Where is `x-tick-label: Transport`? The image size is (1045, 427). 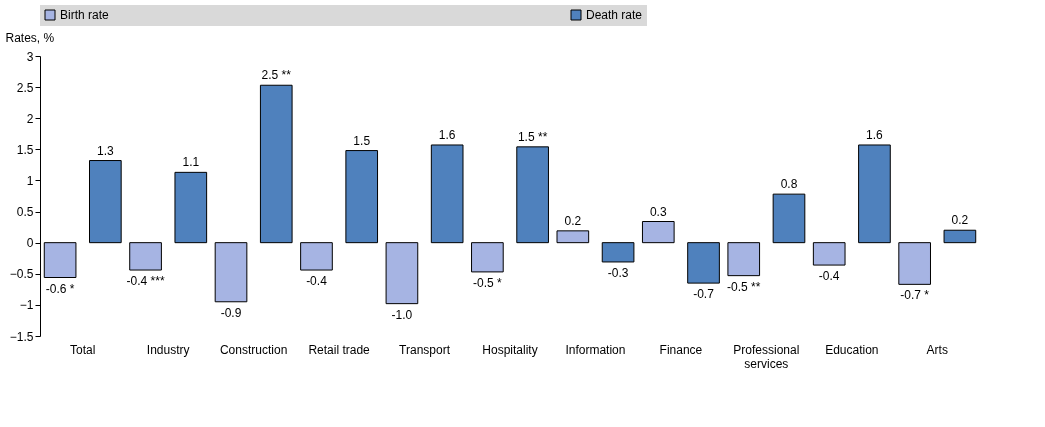 x-tick-label: Transport is located at coordinates (425, 349).